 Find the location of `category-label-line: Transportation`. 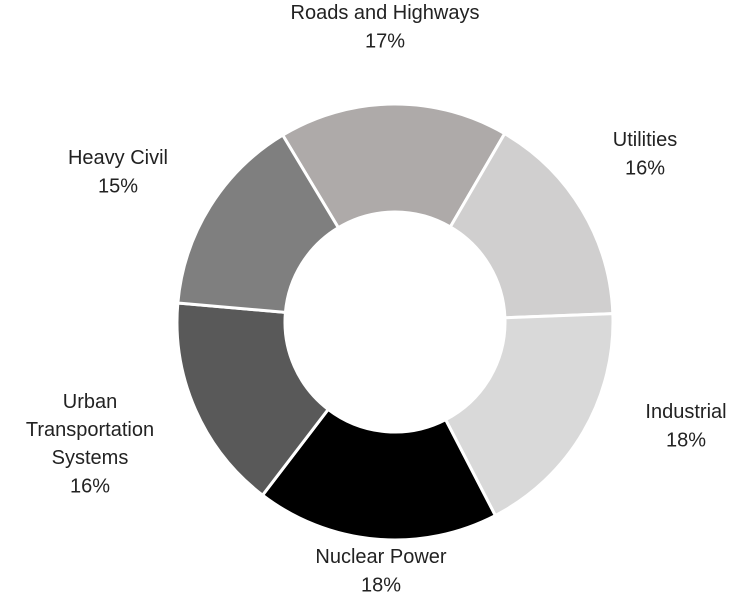

category-label-line: Transportation is located at coordinates (90, 430).